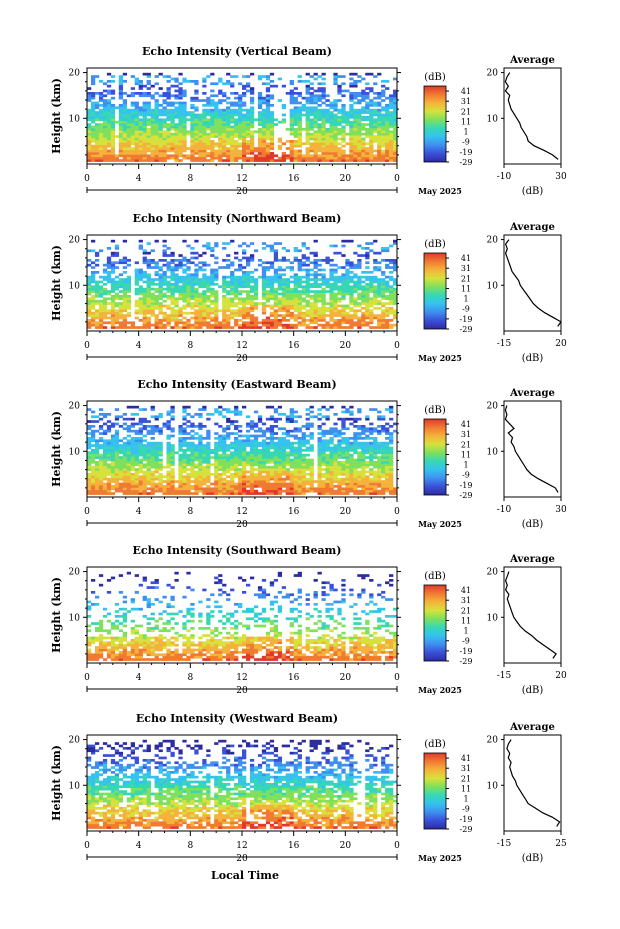 Image resolution: width=620 pixels, height=929 pixels. What do you see at coordinates (236, 384) in the screenshot?
I see `panel-title: Echo Intensity (Eastward Beam)` at bounding box center [236, 384].